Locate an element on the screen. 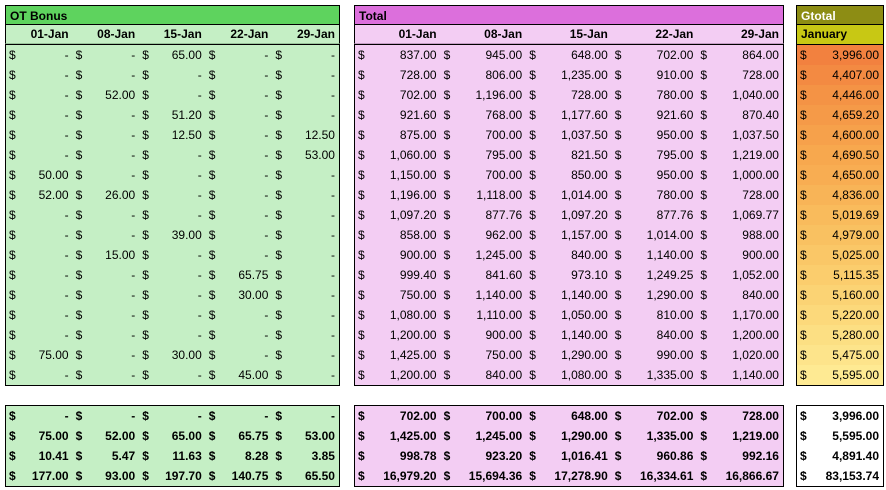  table-cell: $75.00 is located at coordinates (39, 355).